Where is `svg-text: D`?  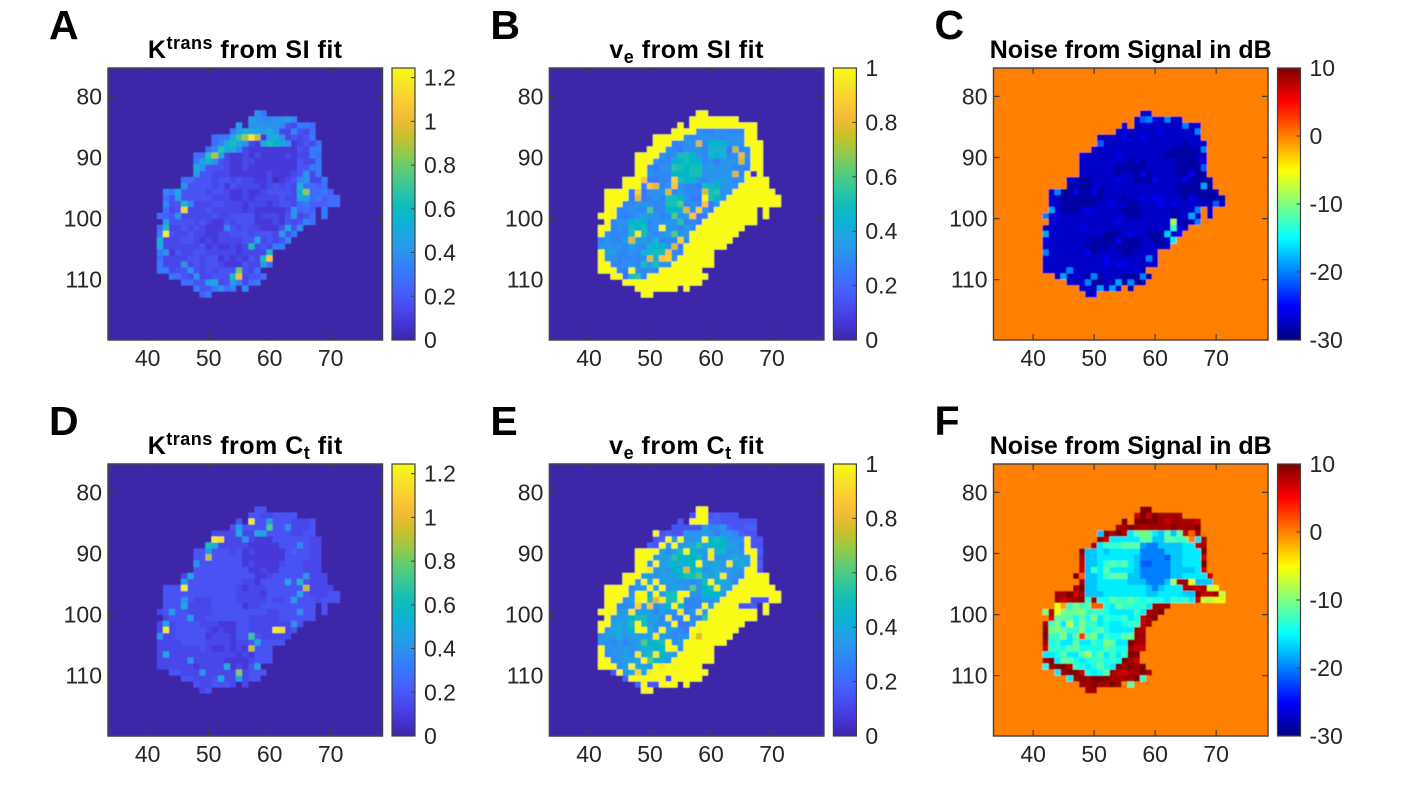
svg-text: D is located at coordinates (64, 421).